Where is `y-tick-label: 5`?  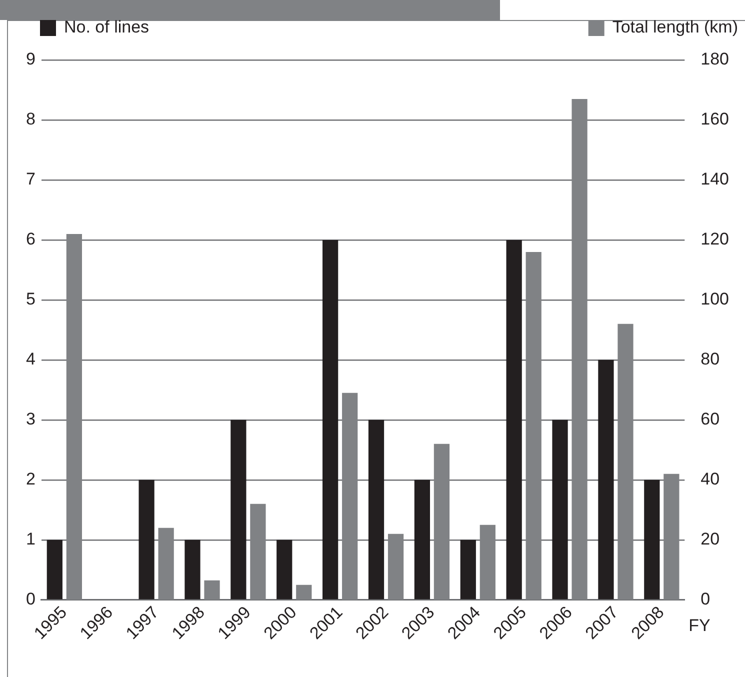
y-tick-label: 5 is located at coordinates (31, 299).